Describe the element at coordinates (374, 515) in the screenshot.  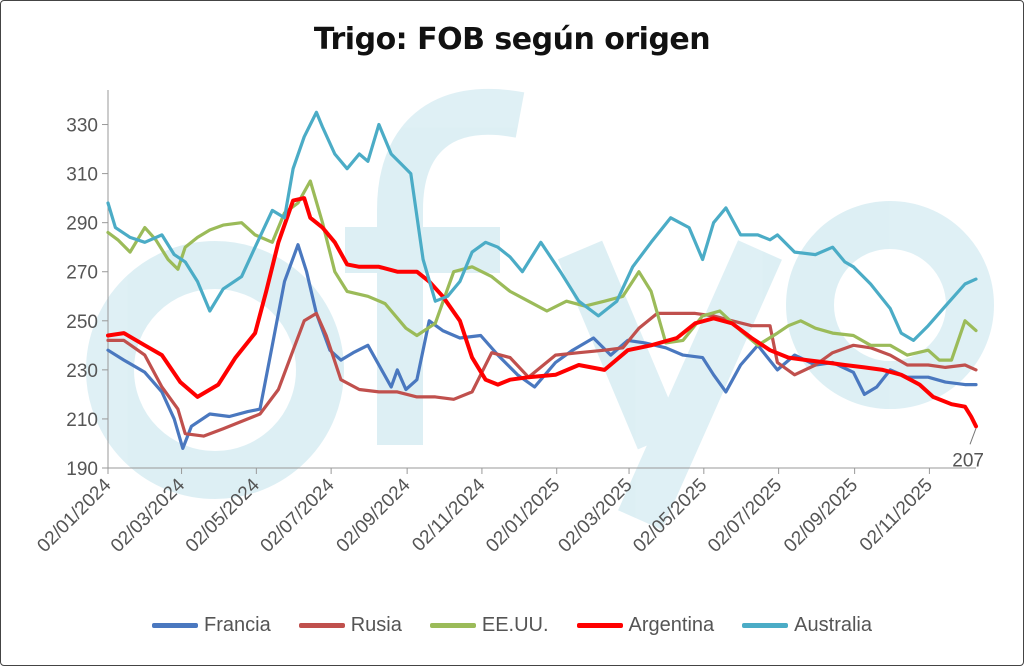
I see `x-tick-label: 02/09/2024` at that location.